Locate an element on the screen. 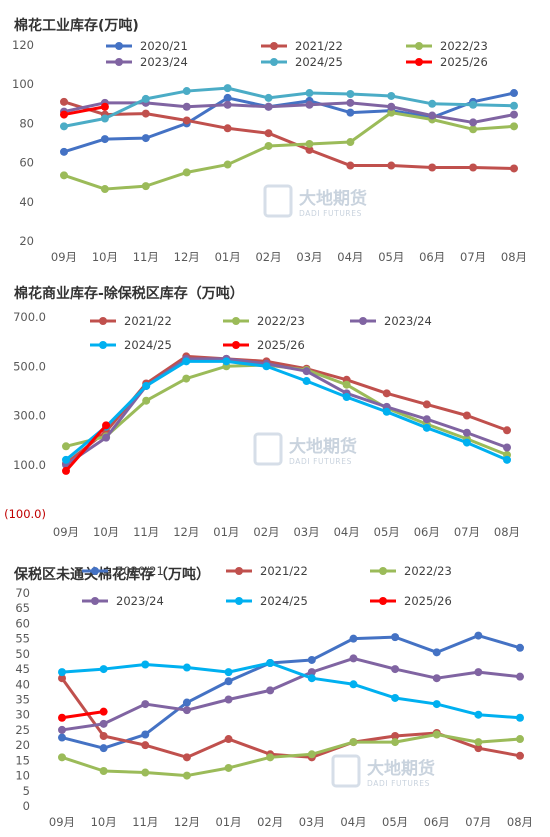 The image size is (550, 837). y-tick-label: 25 is located at coordinates (22, 730).